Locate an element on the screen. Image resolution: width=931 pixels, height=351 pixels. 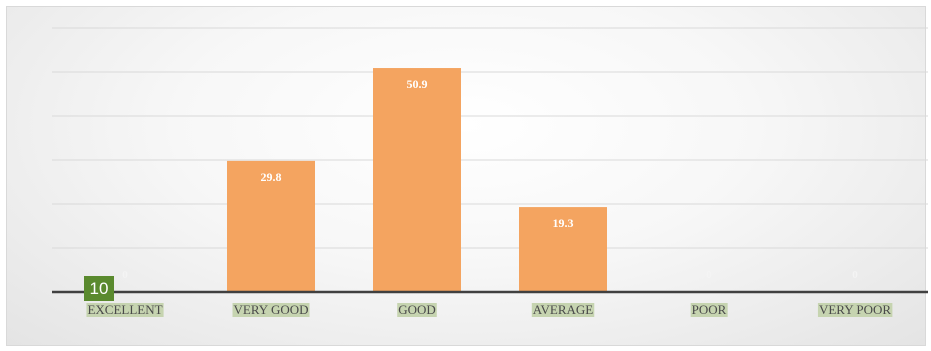
svg-text: GOOD is located at coordinates (417, 309).